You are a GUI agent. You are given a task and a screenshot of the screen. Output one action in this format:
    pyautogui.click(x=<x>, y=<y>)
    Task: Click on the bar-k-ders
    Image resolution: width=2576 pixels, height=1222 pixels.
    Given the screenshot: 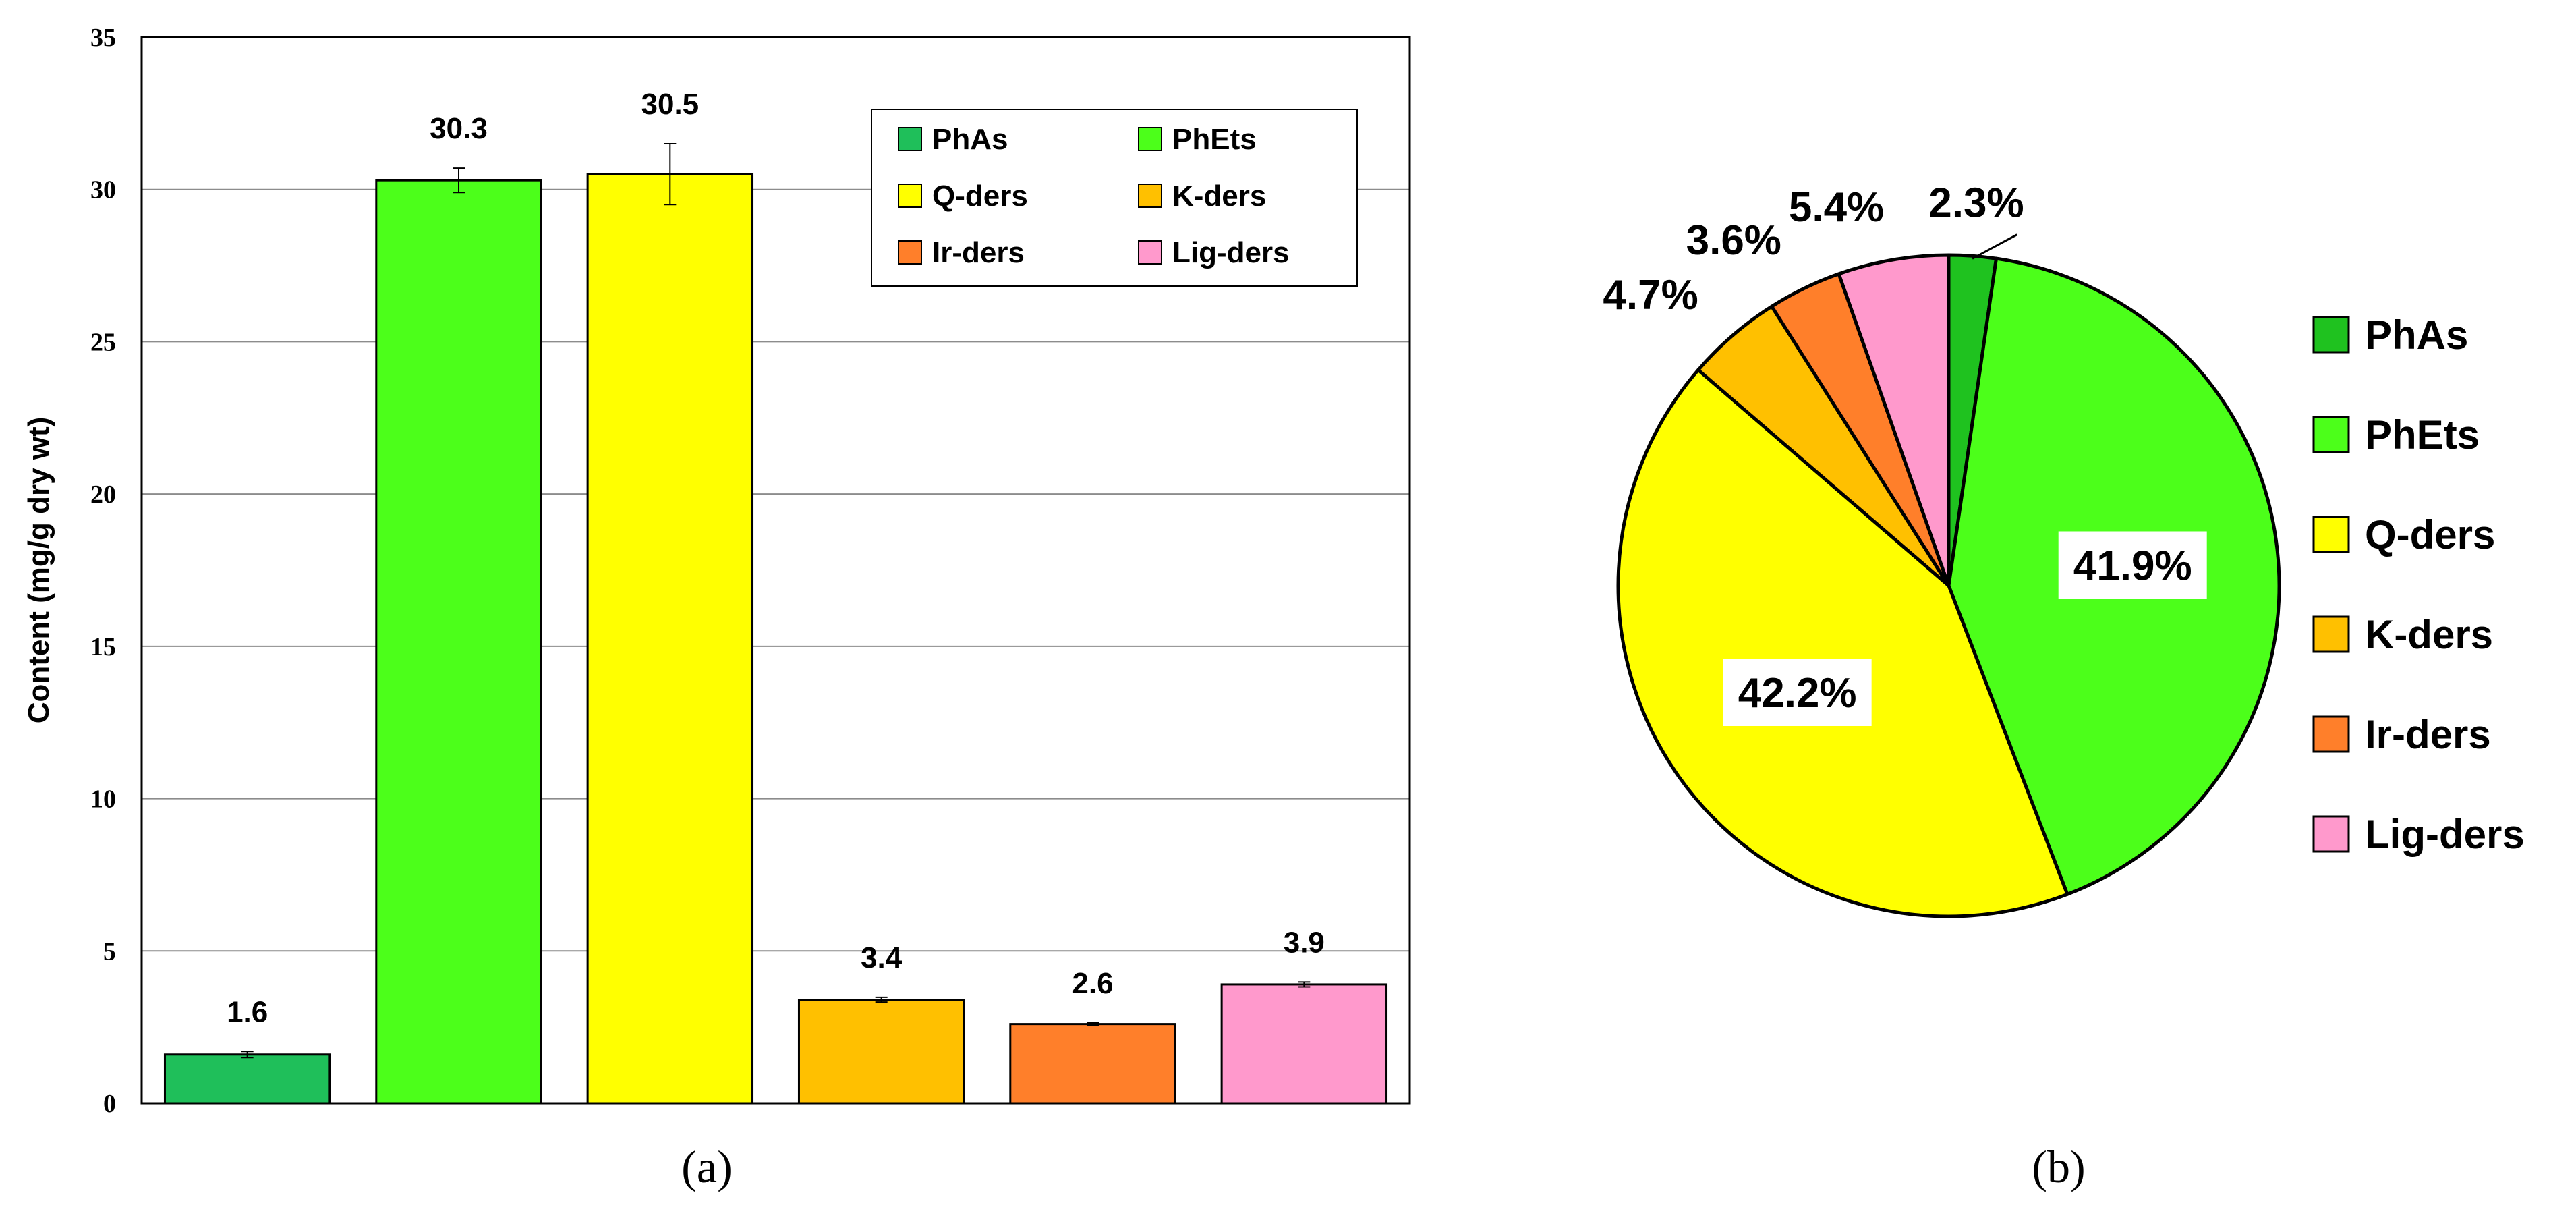 What is the action you would take?
    pyautogui.click(x=881, y=1052)
    